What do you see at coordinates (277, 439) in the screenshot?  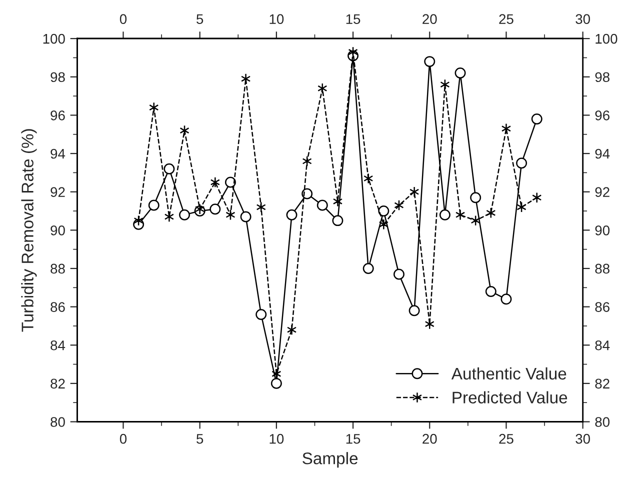 I see `x-tick-label: 10` at bounding box center [277, 439].